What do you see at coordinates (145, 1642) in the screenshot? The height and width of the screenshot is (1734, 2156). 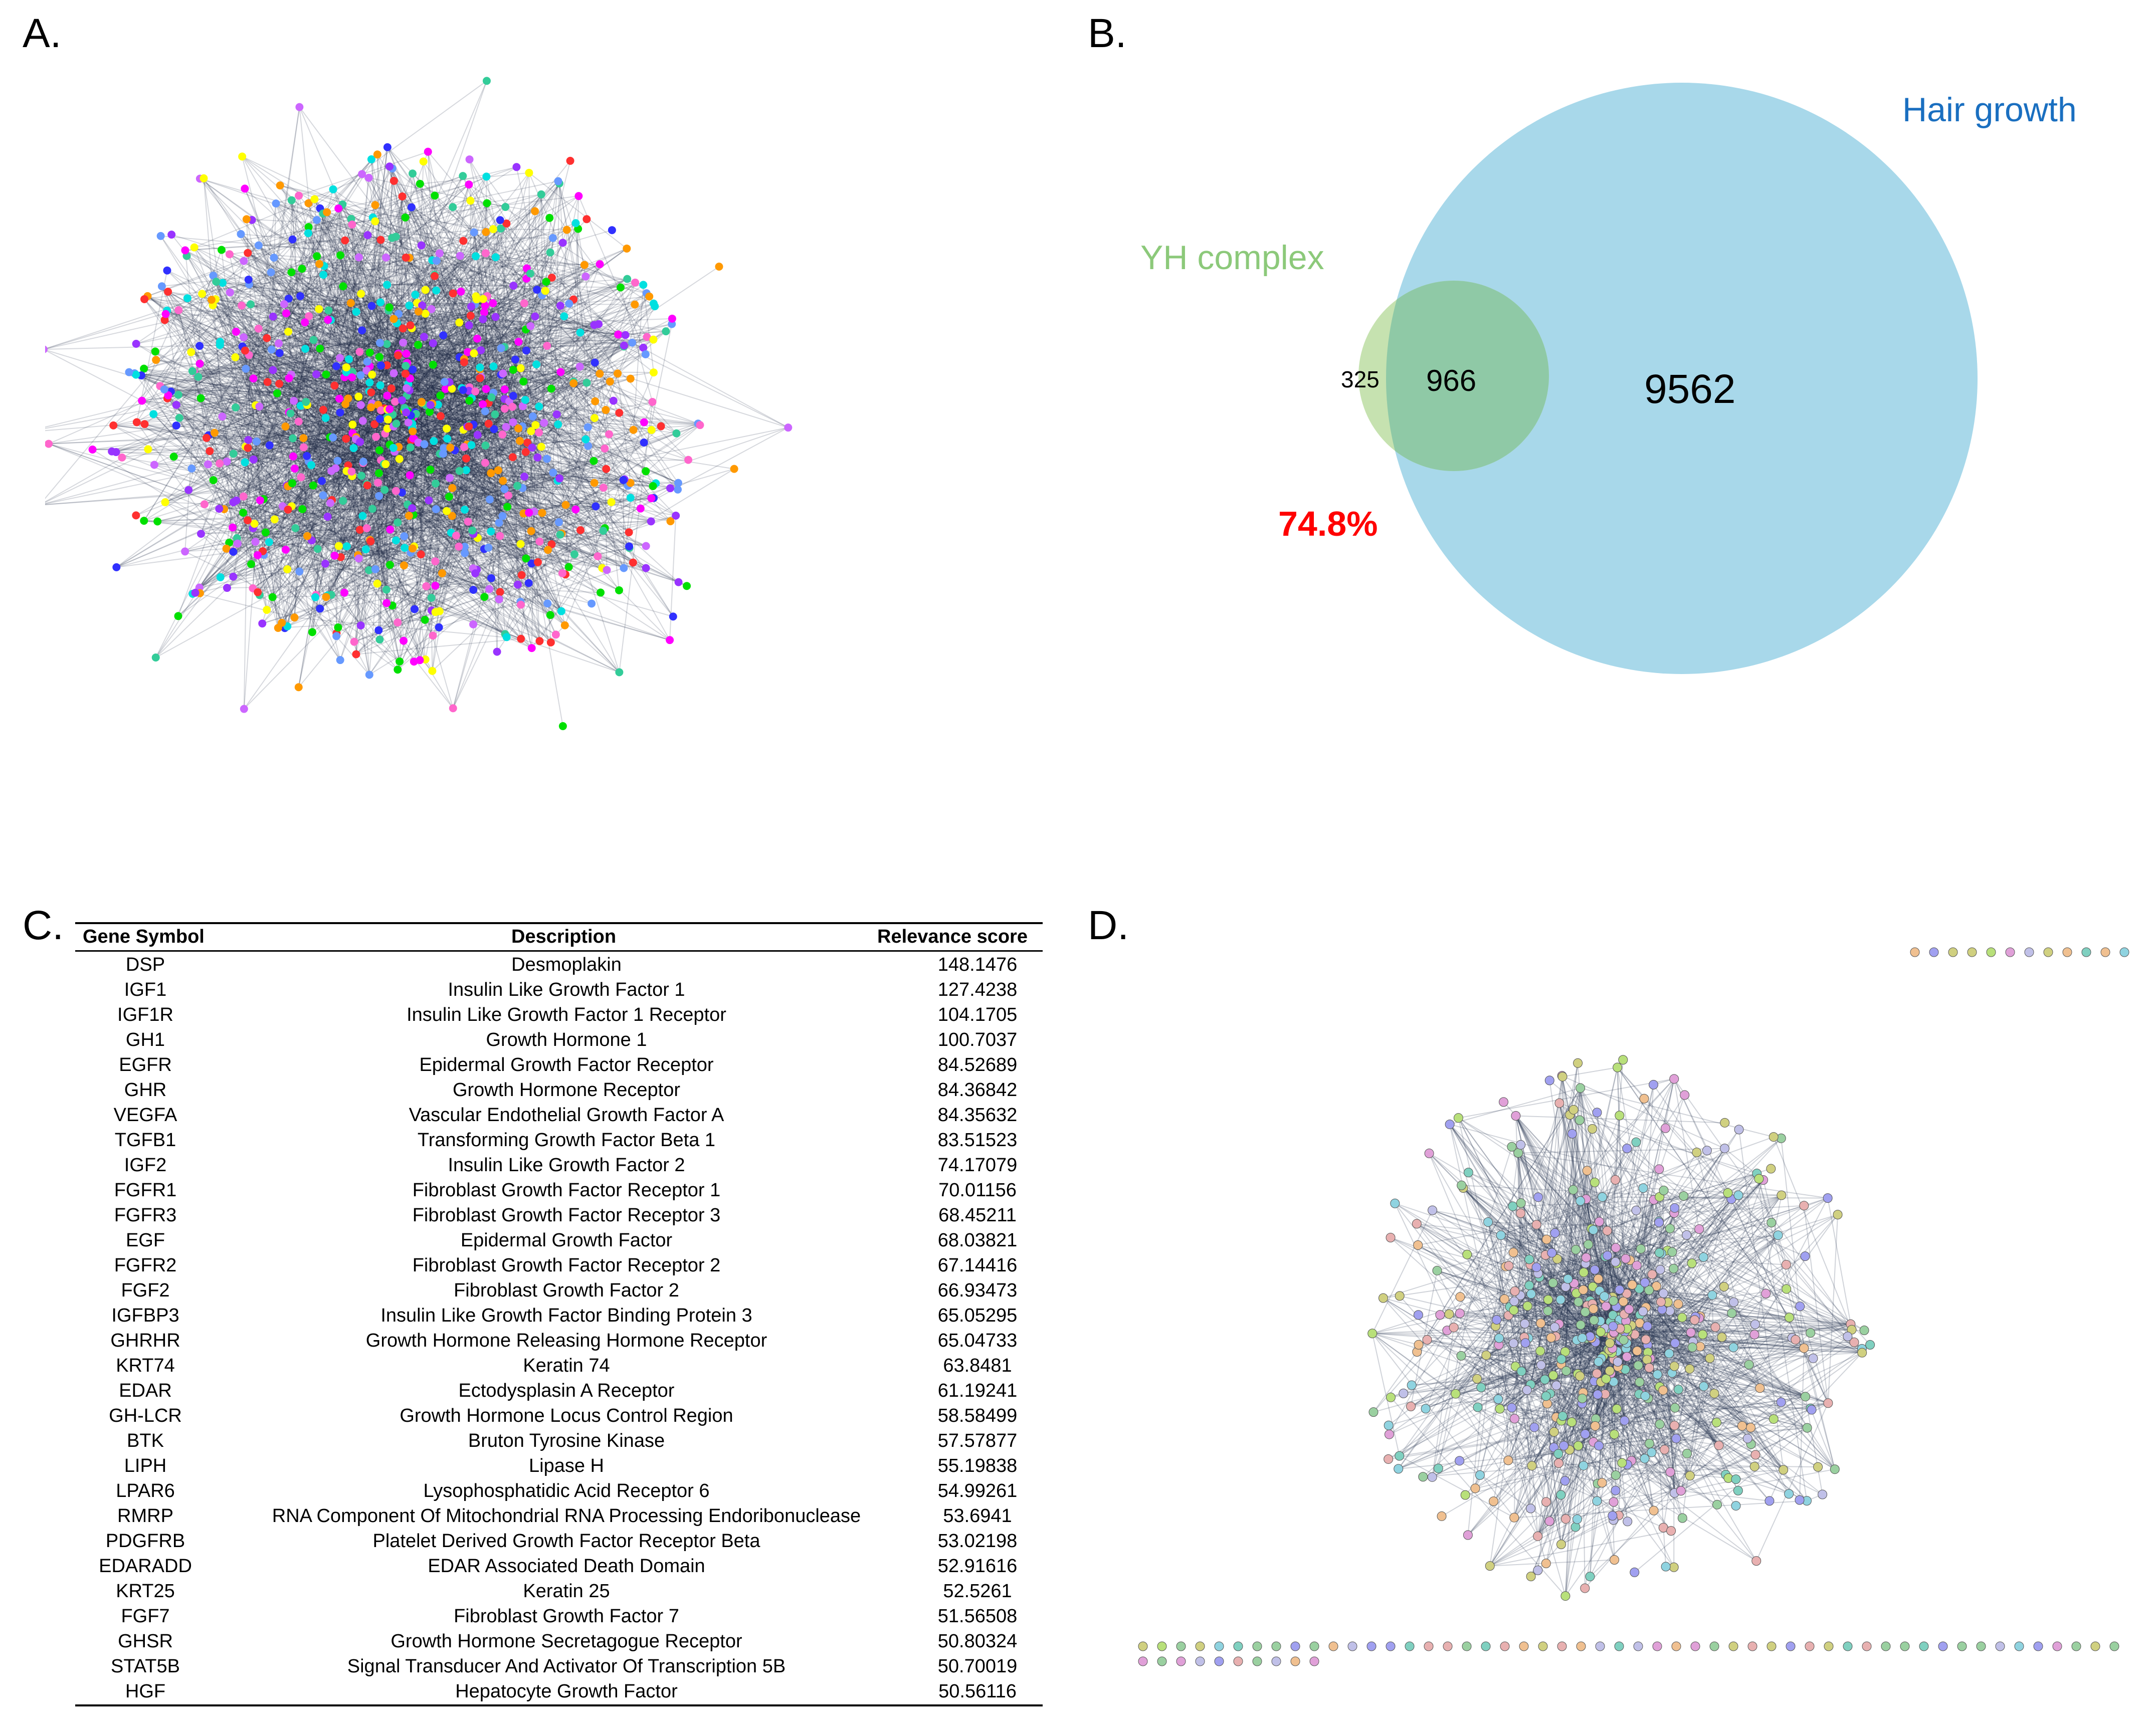 I see `cell-gene-symbol: GHSR` at bounding box center [145, 1642].